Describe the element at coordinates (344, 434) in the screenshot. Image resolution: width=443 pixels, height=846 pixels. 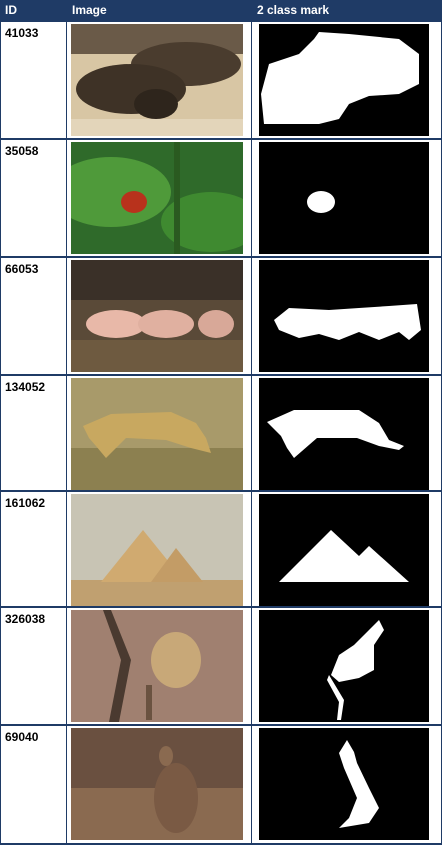
I see `mask-leopard` at that location.